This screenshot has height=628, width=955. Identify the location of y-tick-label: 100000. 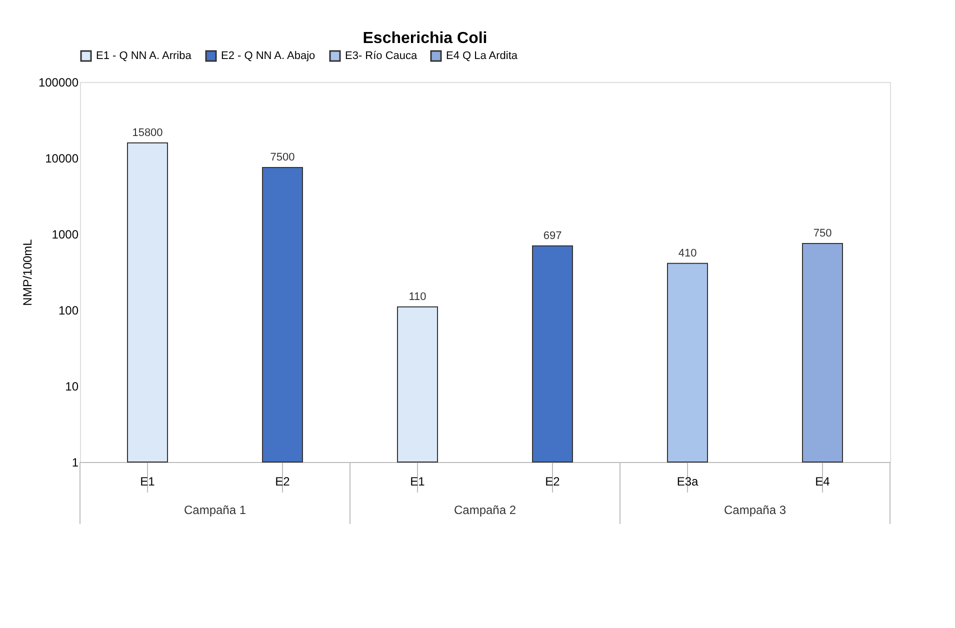
(58, 83).